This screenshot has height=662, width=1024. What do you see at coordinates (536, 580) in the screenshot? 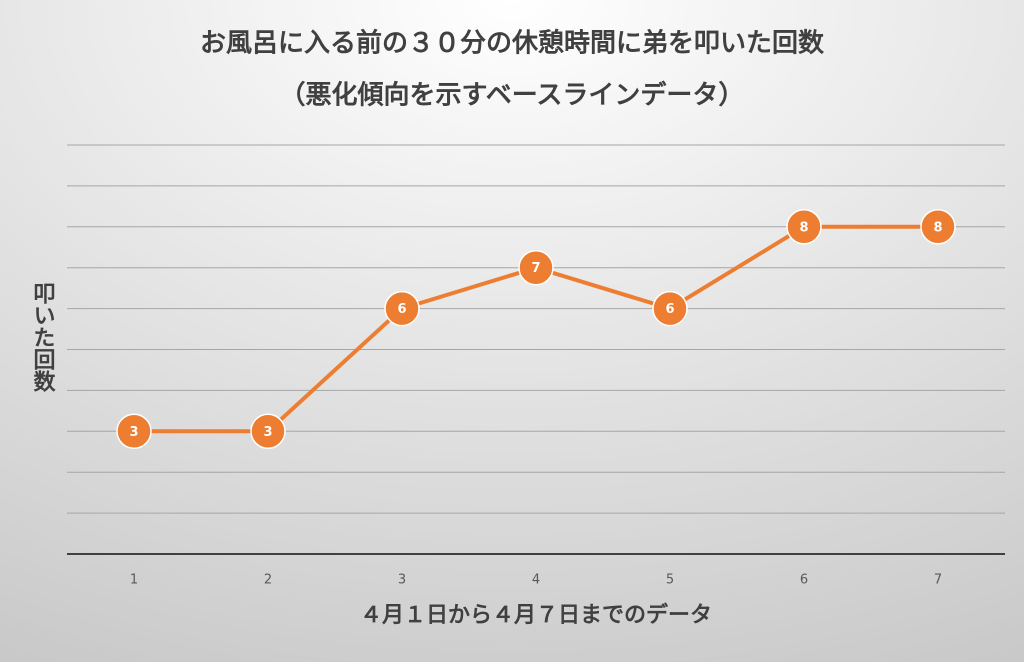
I see `x-tick-label: 4` at bounding box center [536, 580].